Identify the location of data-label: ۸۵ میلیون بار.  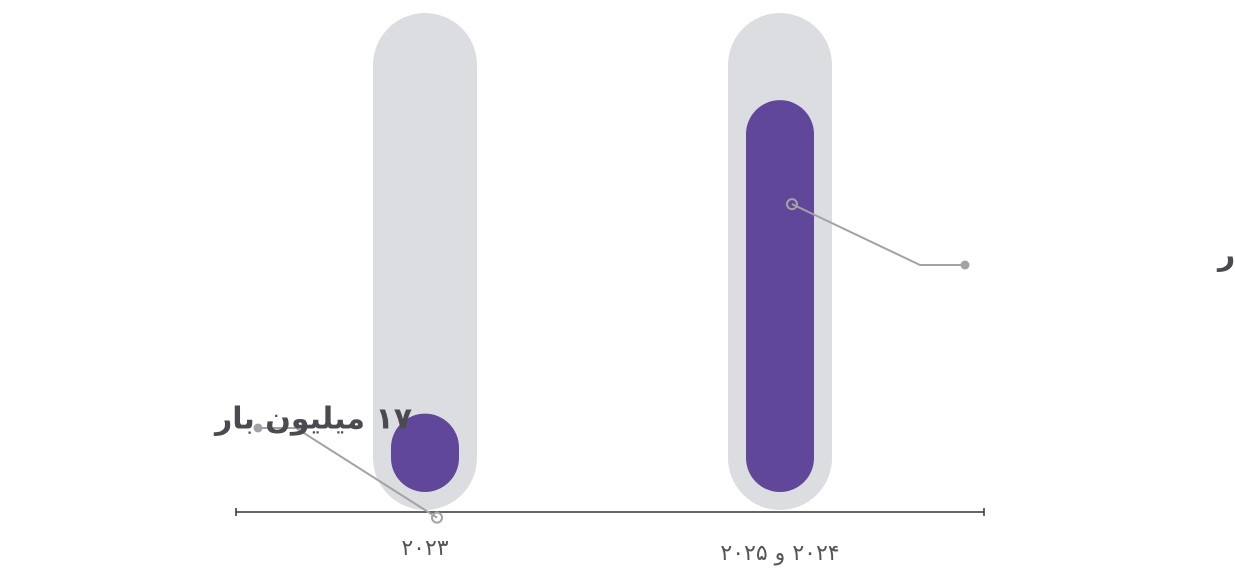
(1225, 255).